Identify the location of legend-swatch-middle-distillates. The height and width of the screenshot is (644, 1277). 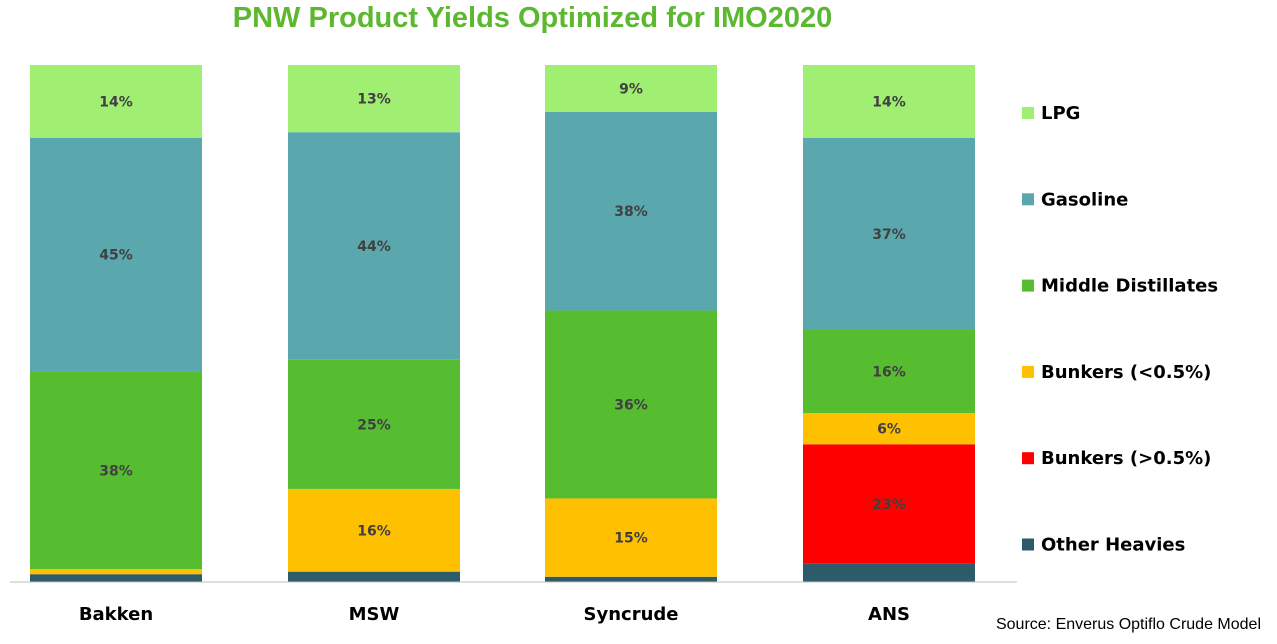
(1028, 285).